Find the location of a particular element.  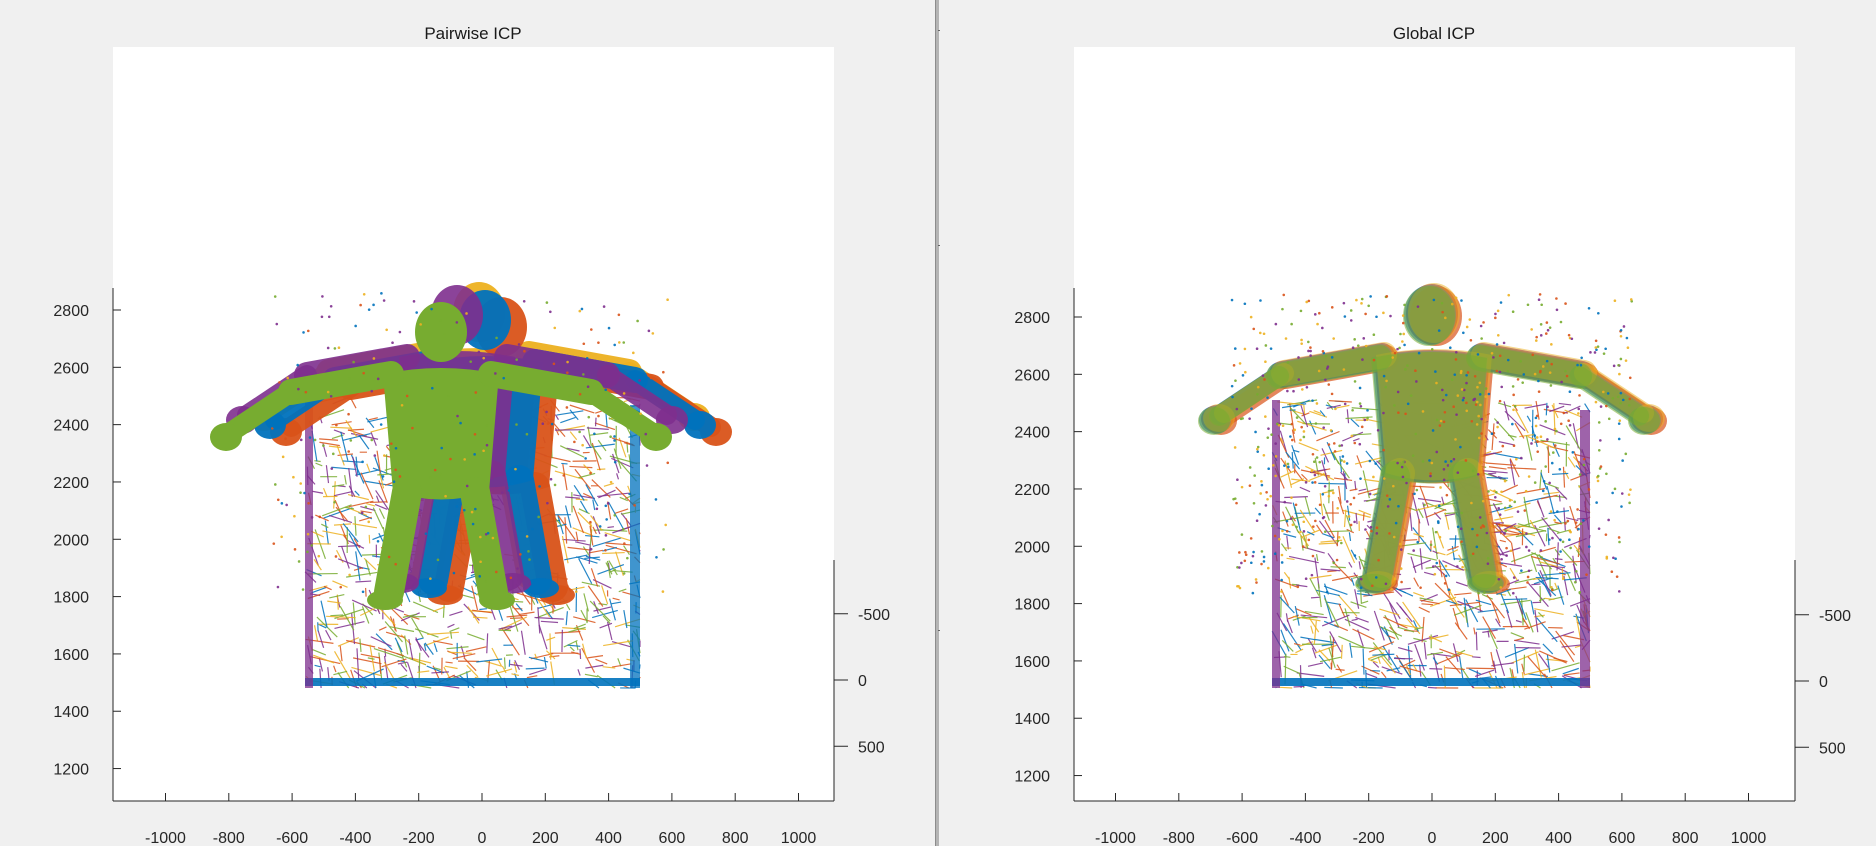

pane-divider is located at coordinates (937, 423).